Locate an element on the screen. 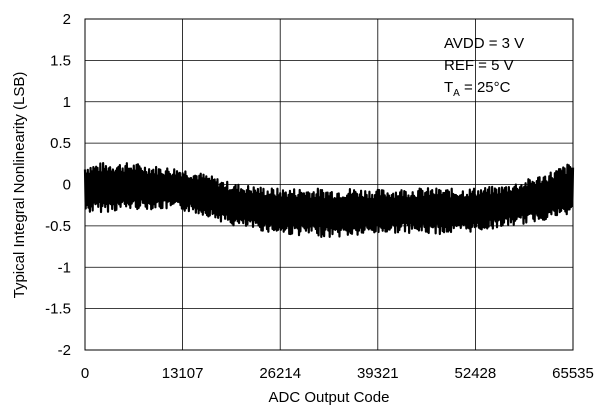 Image resolution: width=598 pixels, height=412 pixels. x-tick-label: 52428 is located at coordinates (476, 373).